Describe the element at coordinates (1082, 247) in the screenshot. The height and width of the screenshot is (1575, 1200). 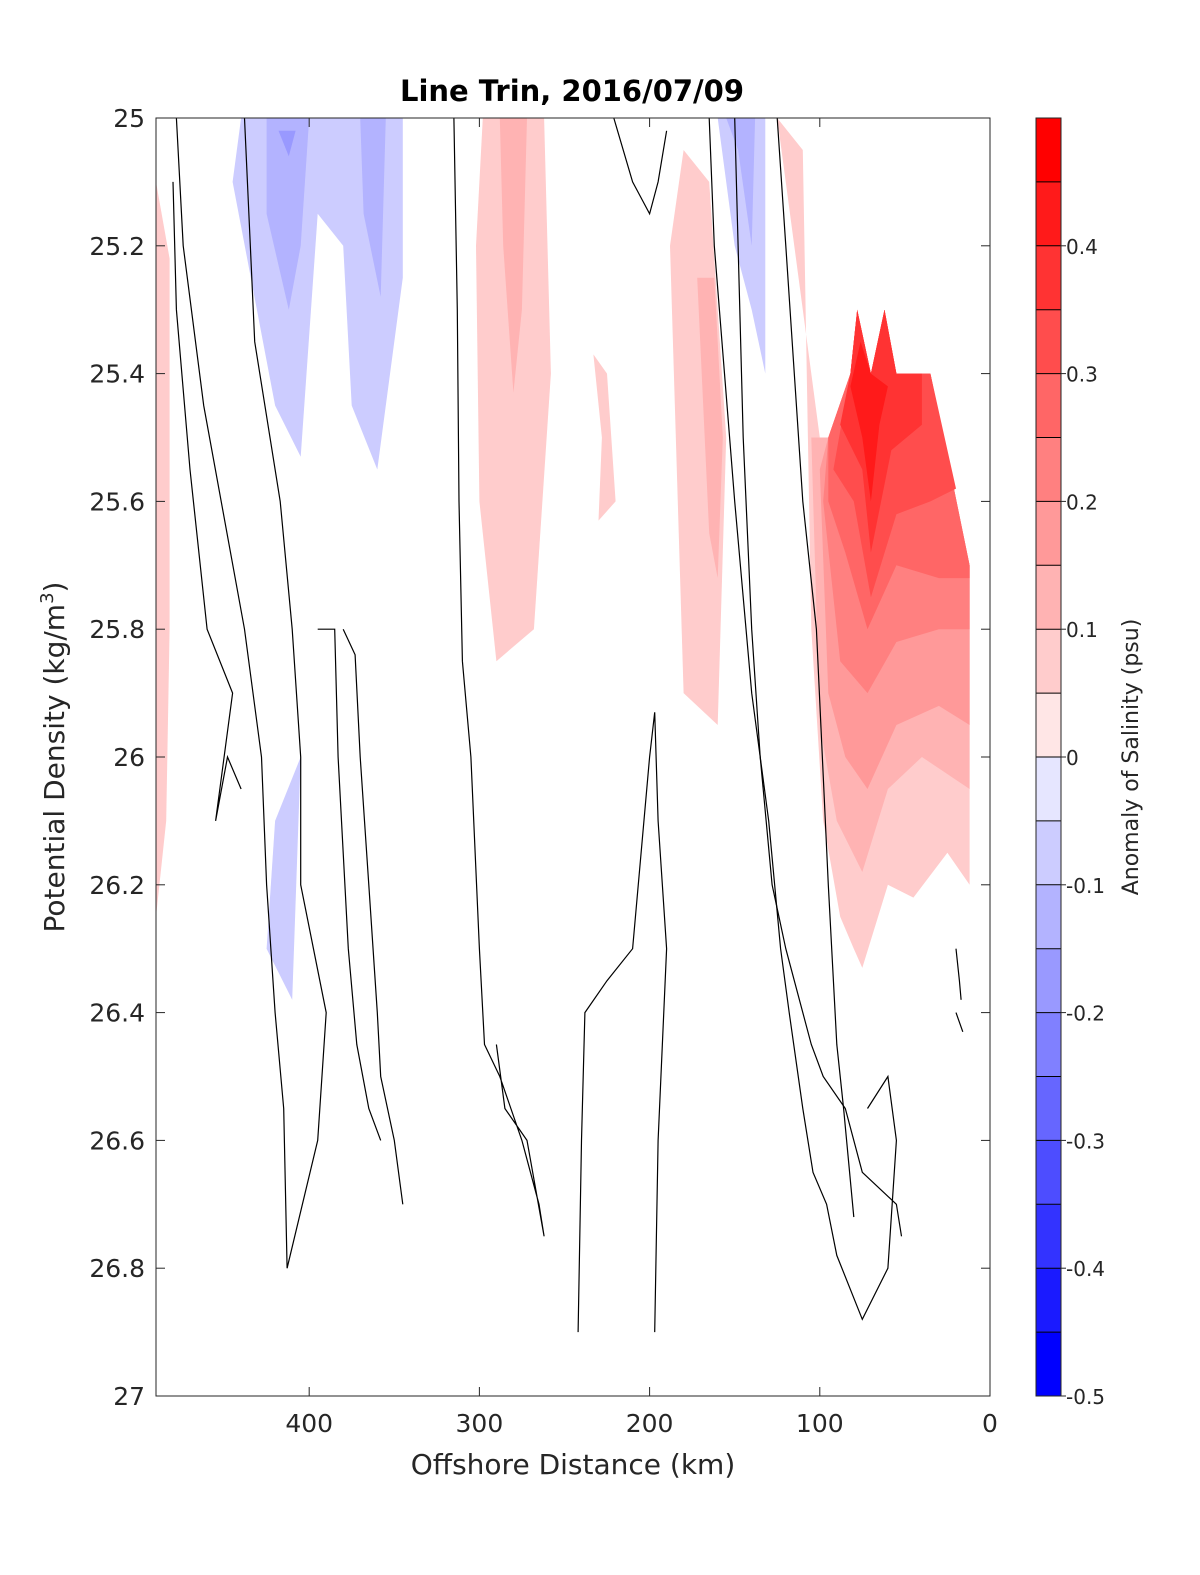
I see `colorbar-tick-label: 0.4` at that location.